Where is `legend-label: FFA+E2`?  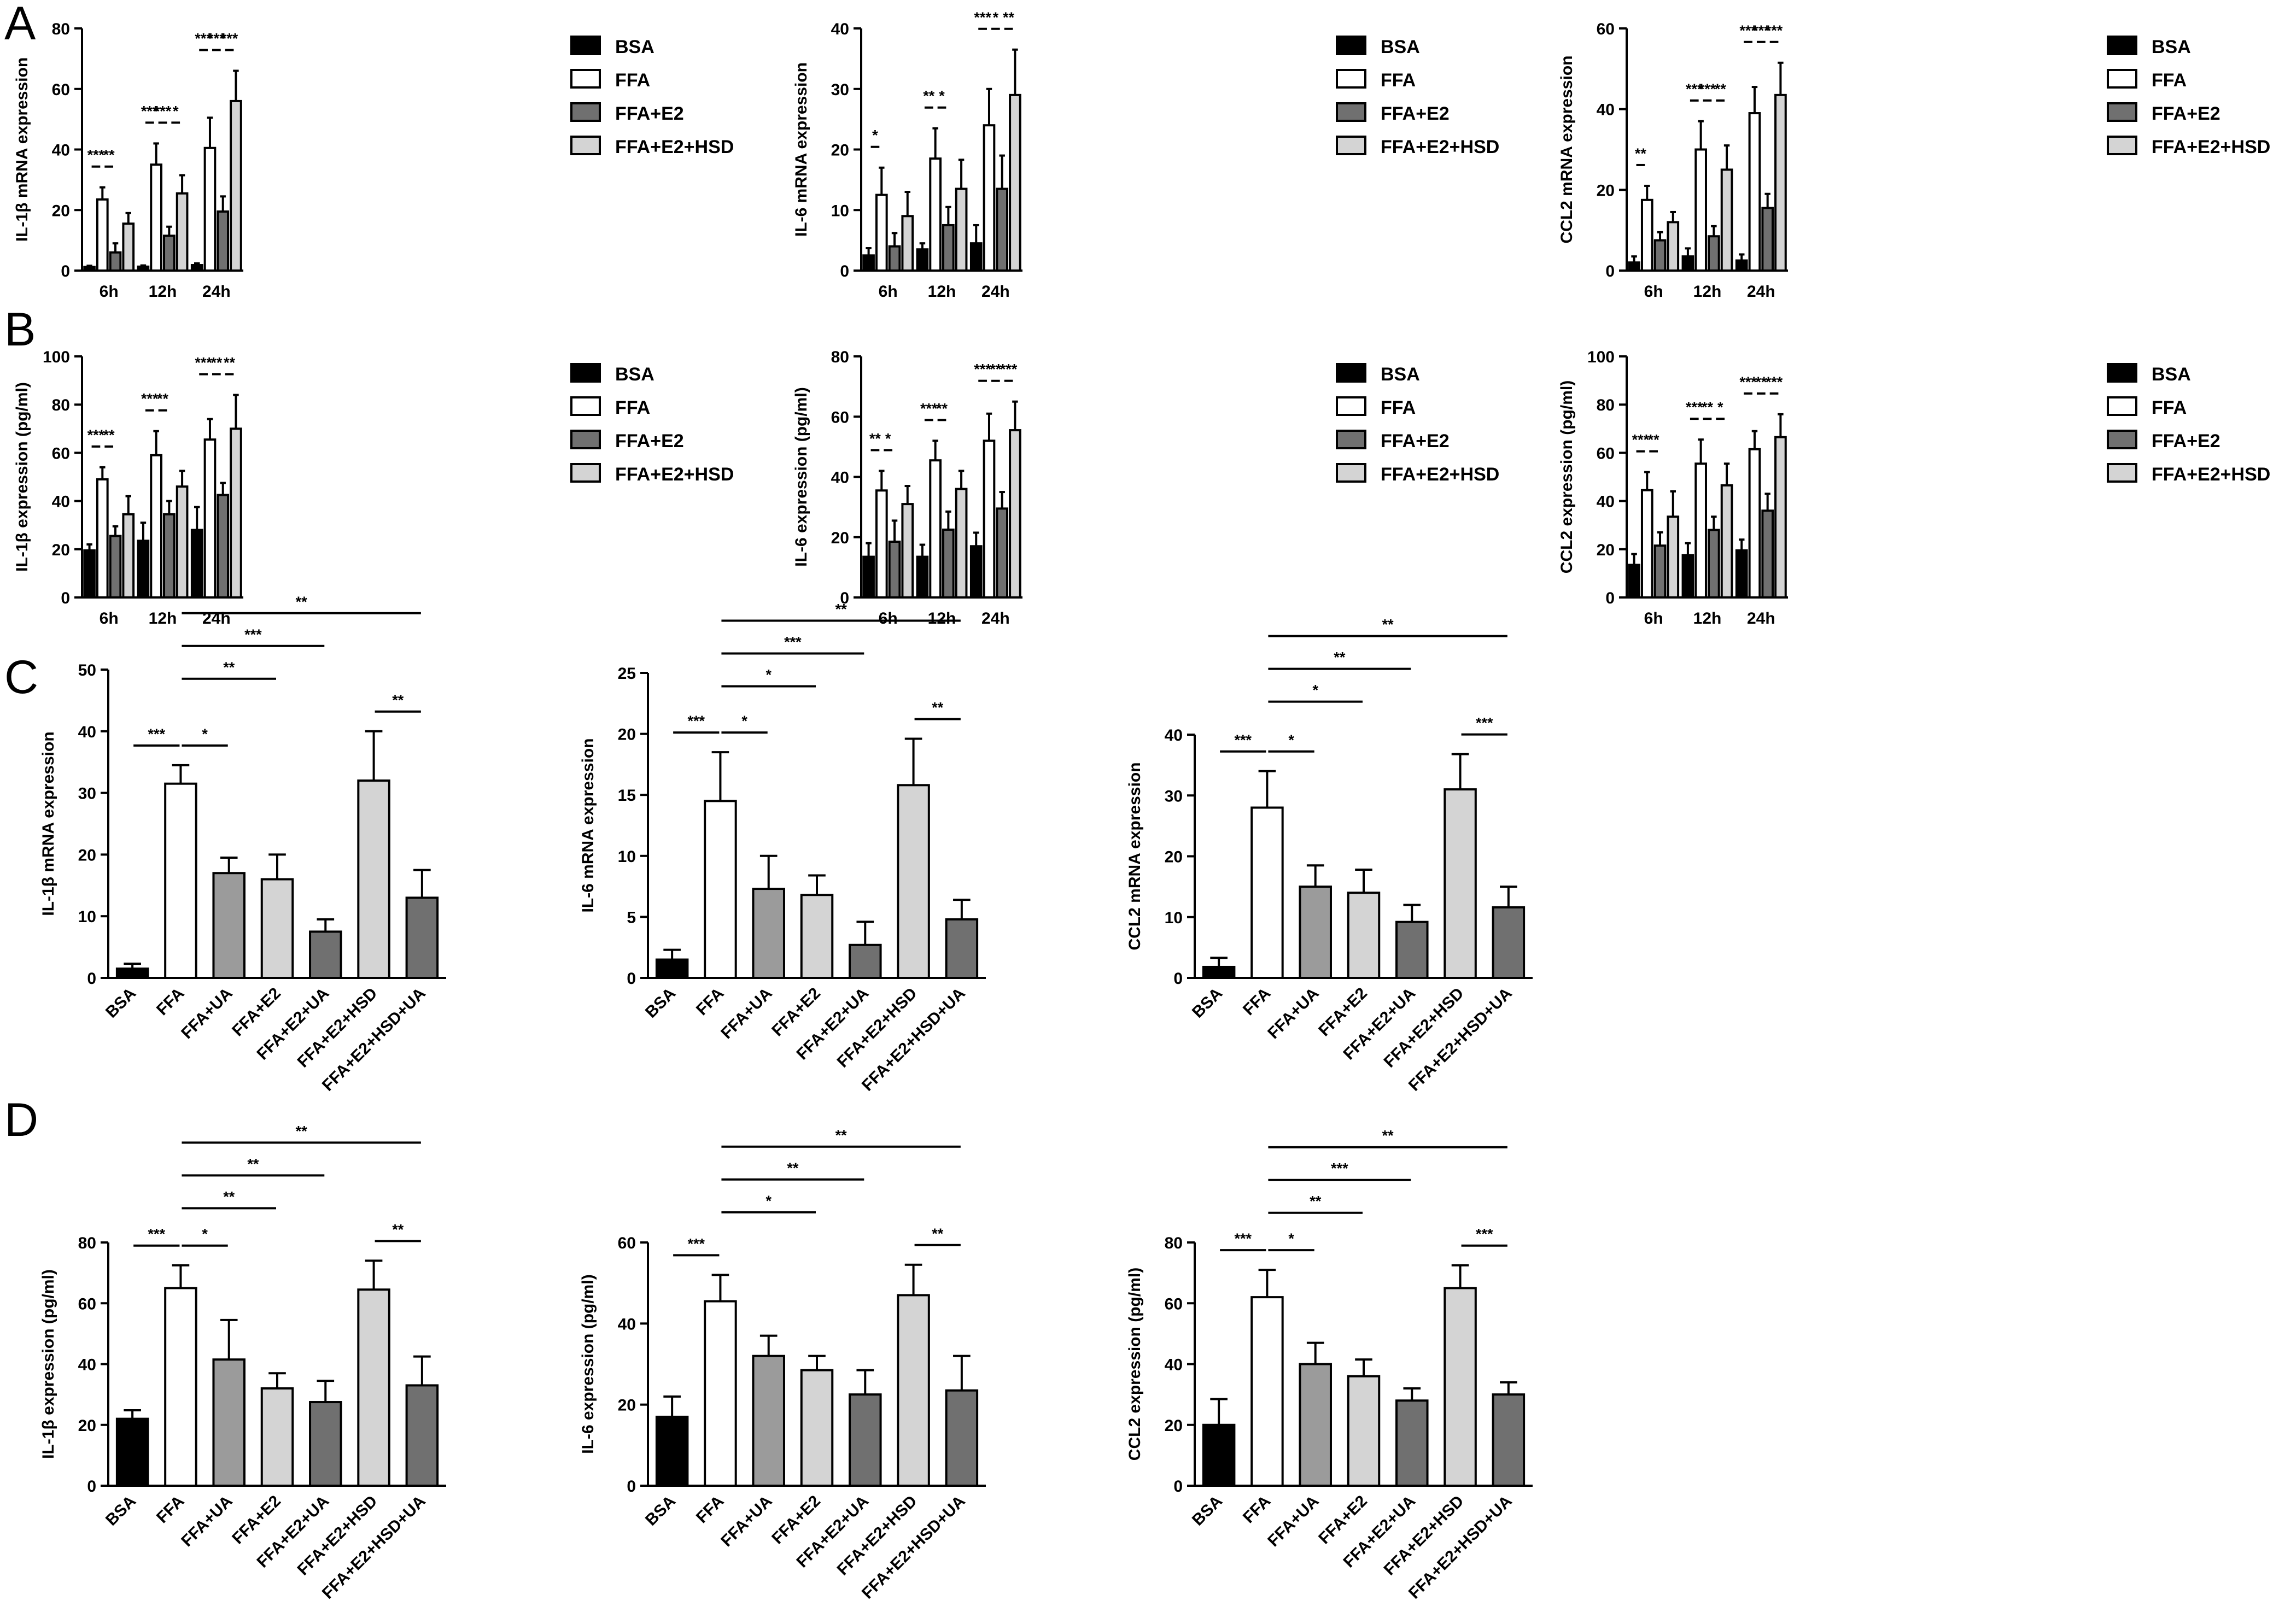 legend-label: FFA+E2 is located at coordinates (2186, 113).